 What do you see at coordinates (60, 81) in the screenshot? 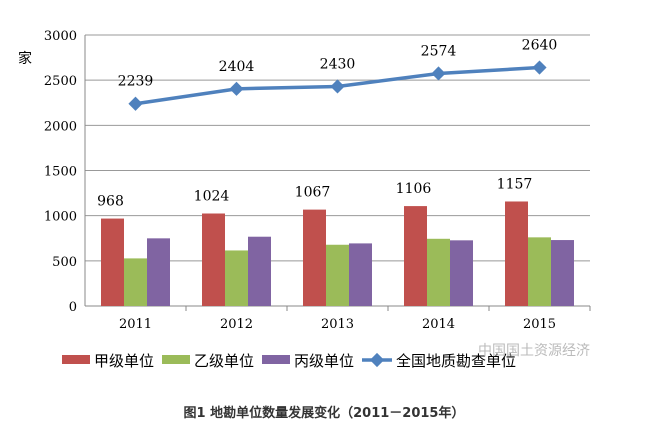
I see `y-tick-label: 2500` at bounding box center [60, 81].